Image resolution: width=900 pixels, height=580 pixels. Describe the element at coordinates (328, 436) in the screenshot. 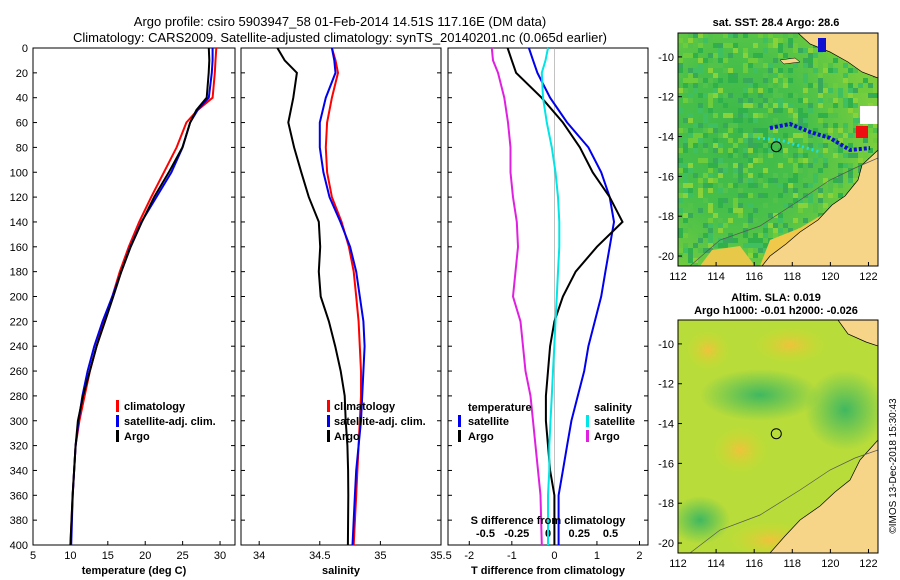

I see `legend-swatch-argo` at that location.